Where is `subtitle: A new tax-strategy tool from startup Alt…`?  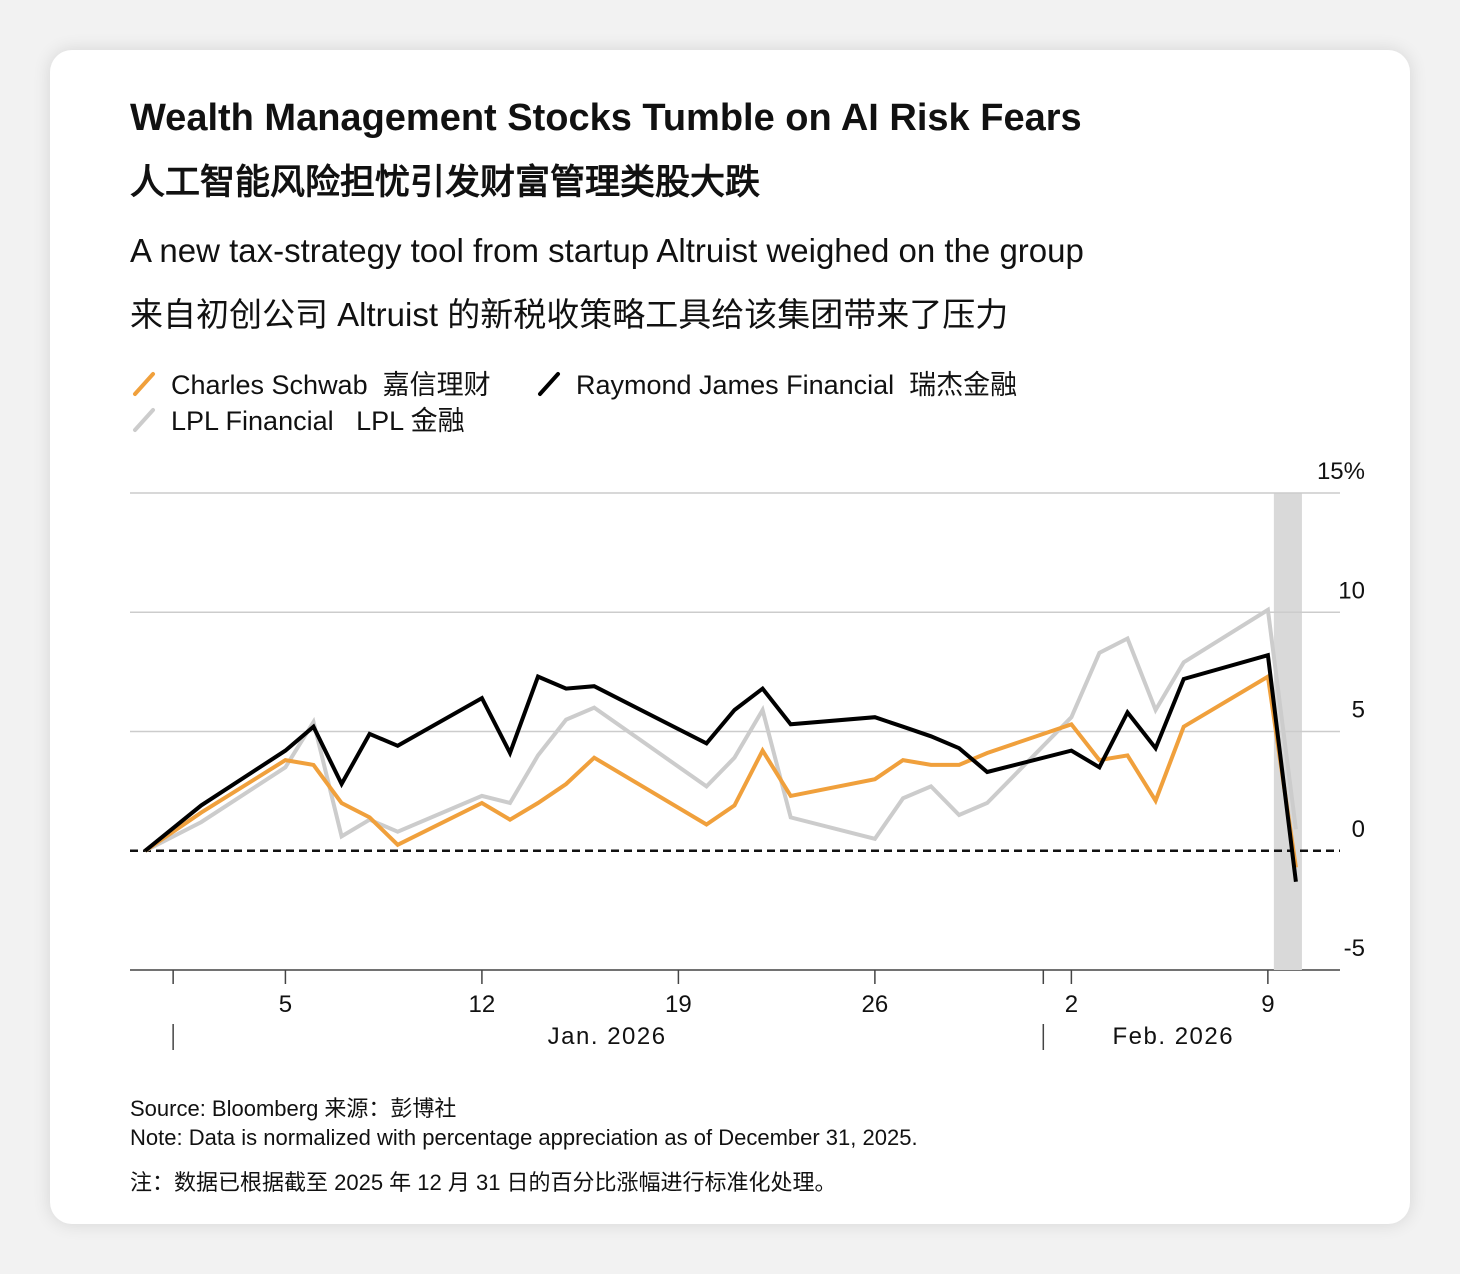
subtitle: A new tax-strategy tool from startup Alt… is located at coordinates (607, 250).